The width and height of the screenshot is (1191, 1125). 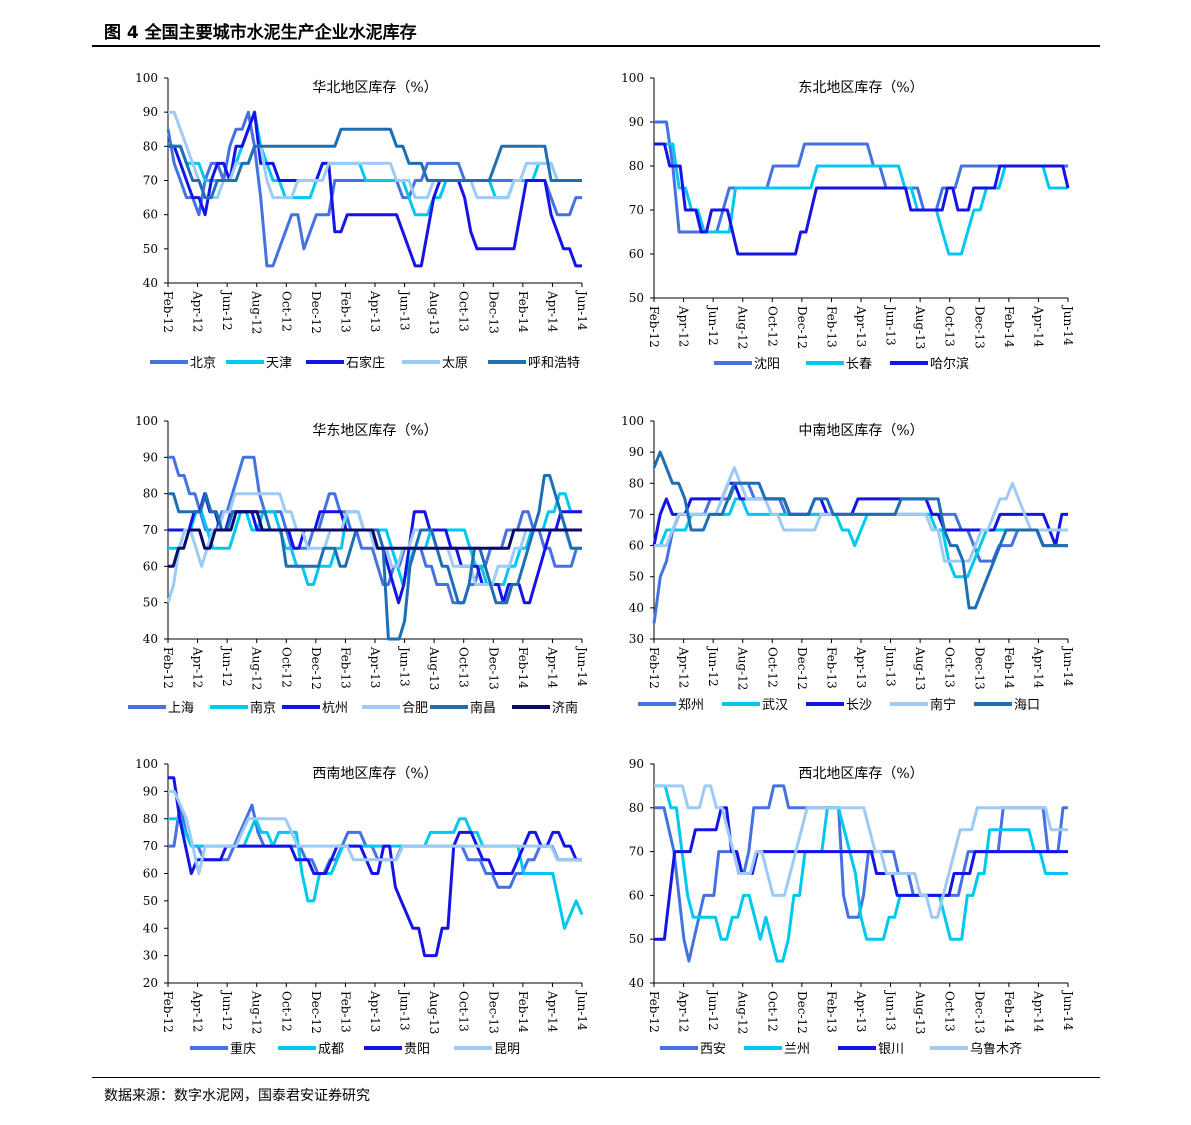 What do you see at coordinates (374, 88) in the screenshot?
I see `chart-title: 华北地区库存（%）` at bounding box center [374, 88].